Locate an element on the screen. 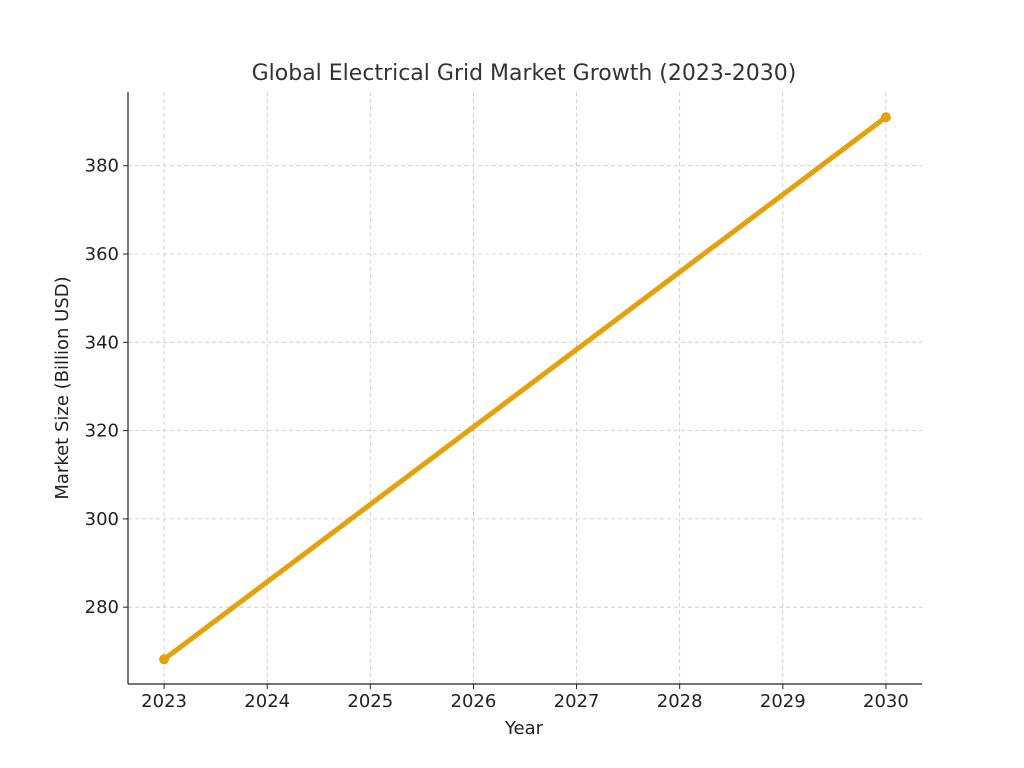  x-axis-label: Year is located at coordinates (524, 728).